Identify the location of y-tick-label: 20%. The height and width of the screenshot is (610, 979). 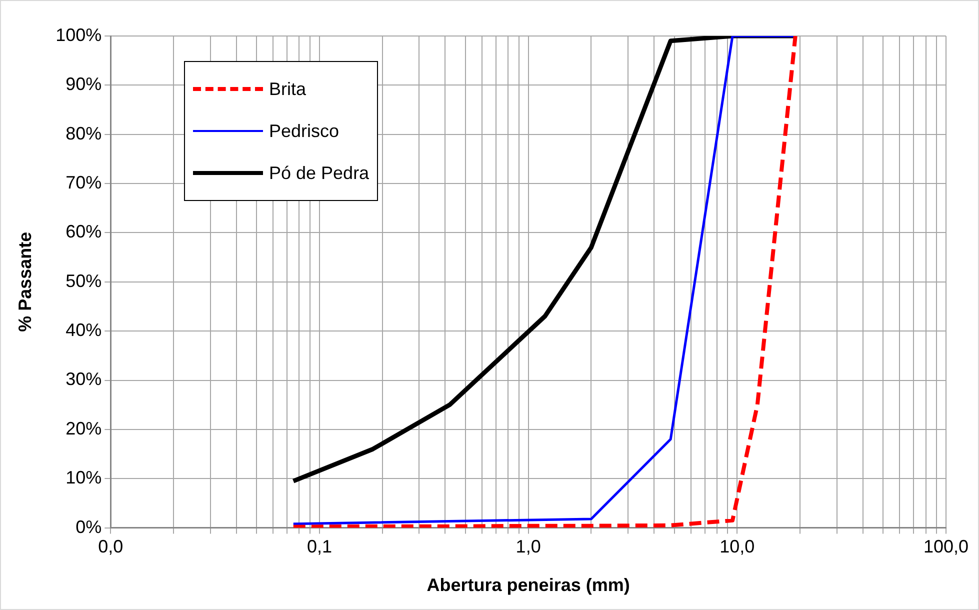
(84, 428).